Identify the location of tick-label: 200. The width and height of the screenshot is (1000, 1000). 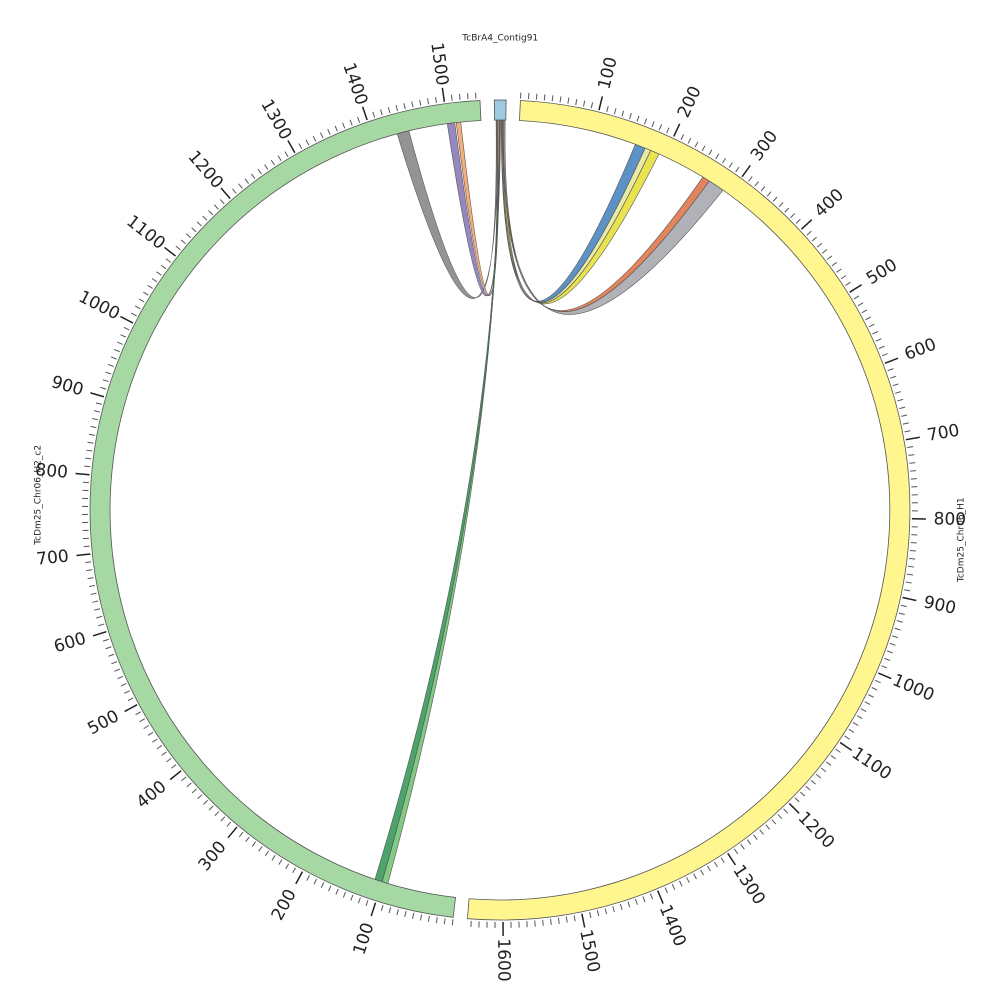
(690, 102).